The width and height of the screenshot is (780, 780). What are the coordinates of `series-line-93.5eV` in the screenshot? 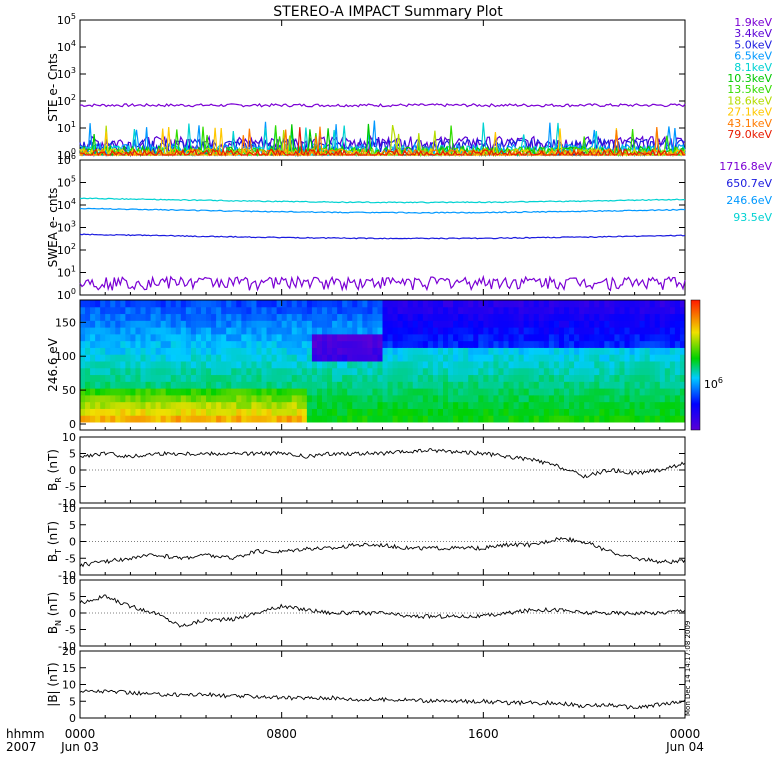 It's located at (382, 200).